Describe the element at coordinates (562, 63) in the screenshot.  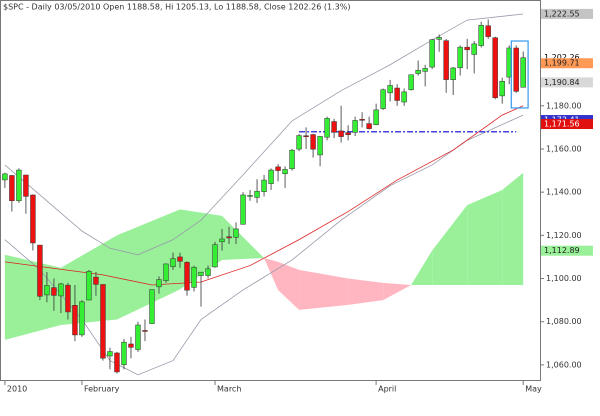
I see `price-label: 1,199.71` at that location.